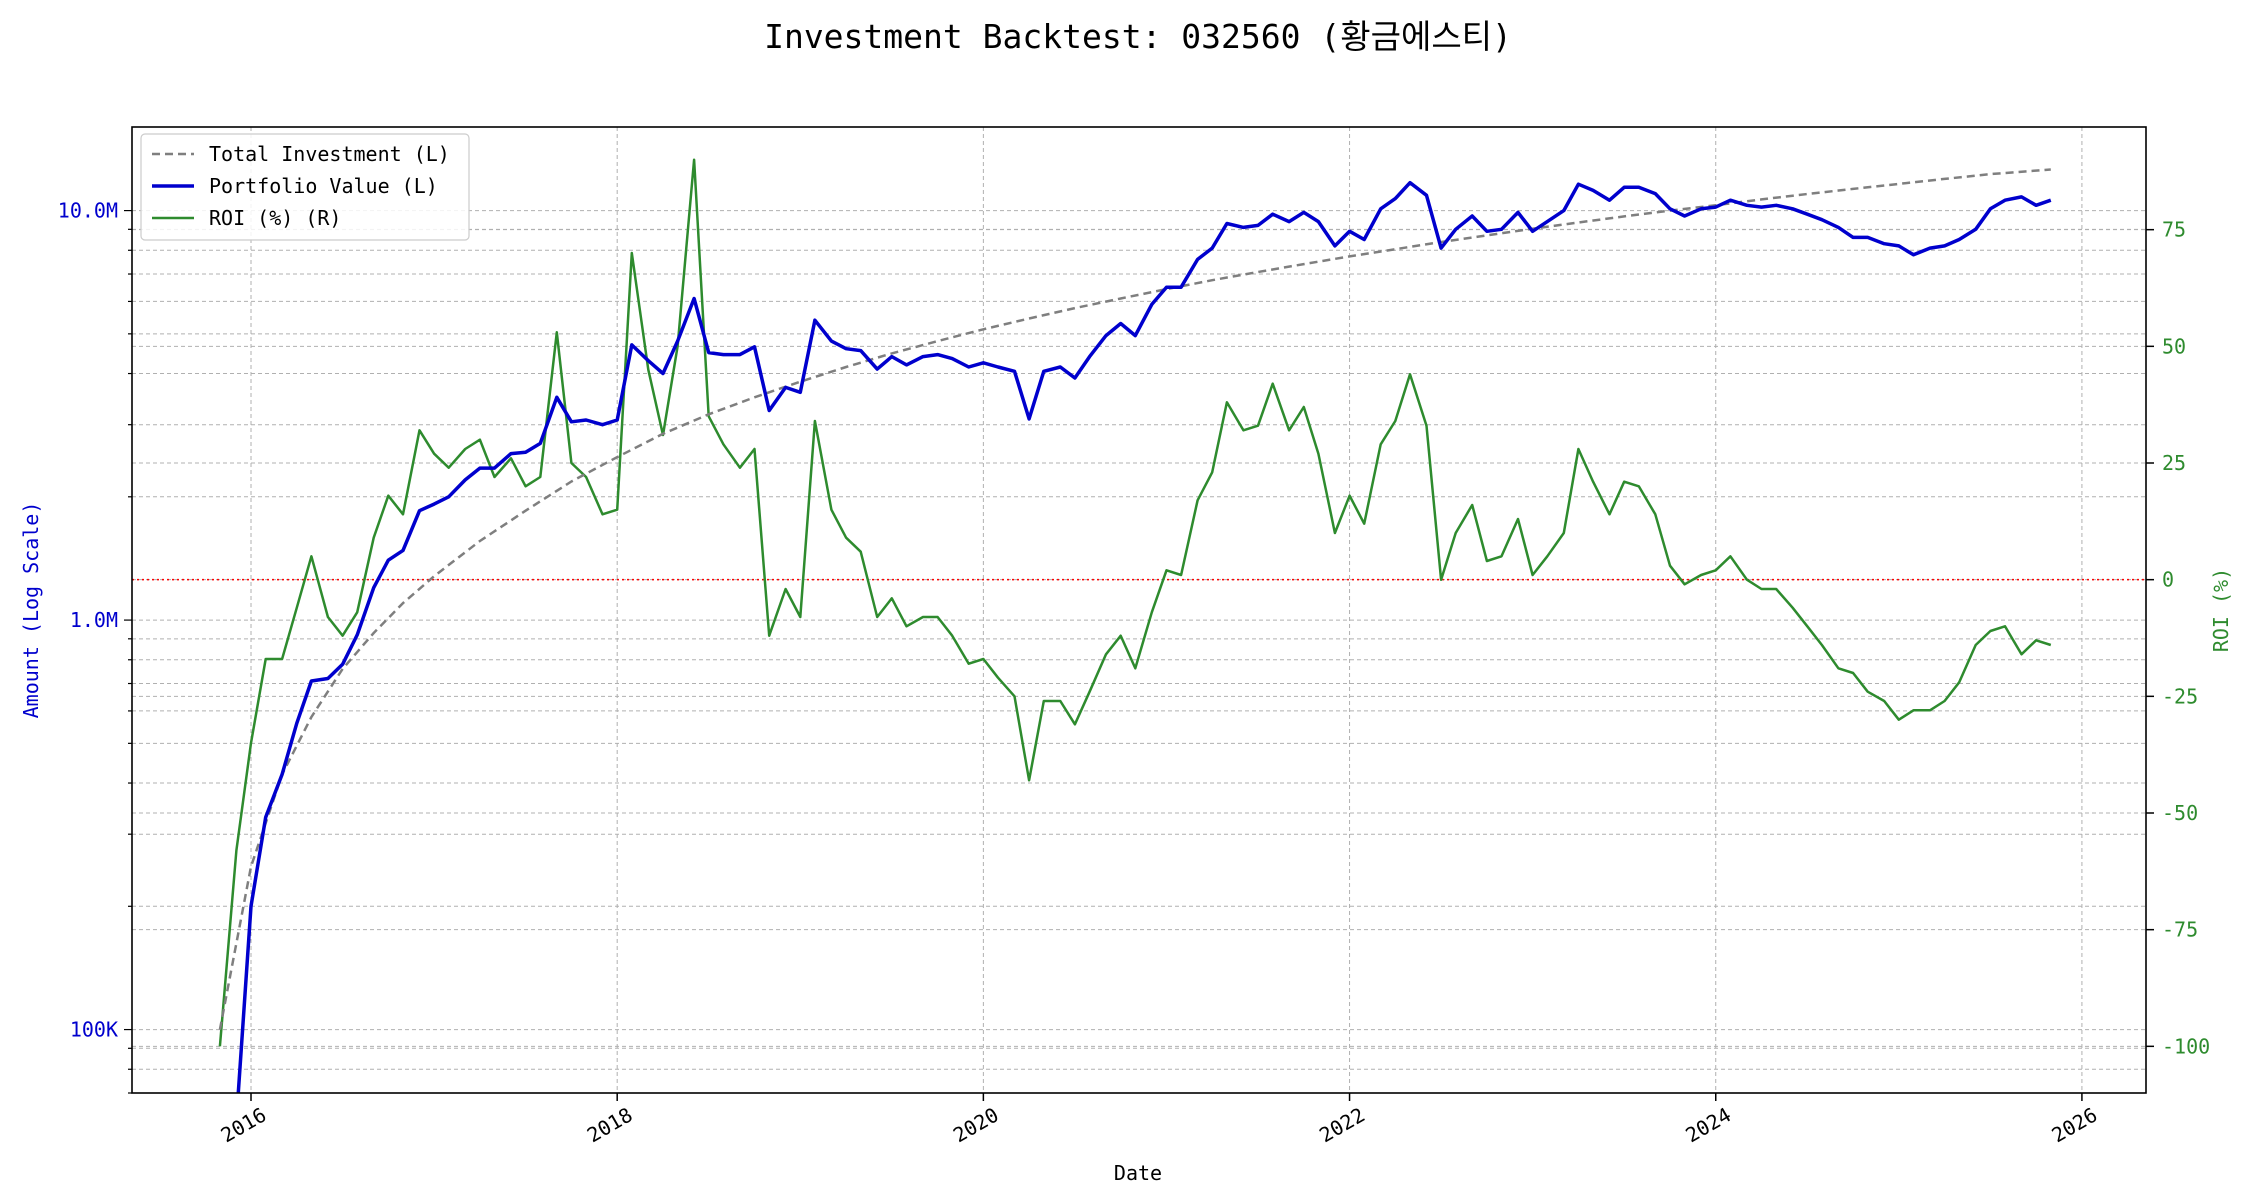 Image resolution: width=2250 pixels, height=1200 pixels. I want to click on legend-label-portfolio-value: Portfolio Value (L), so click(323, 186).